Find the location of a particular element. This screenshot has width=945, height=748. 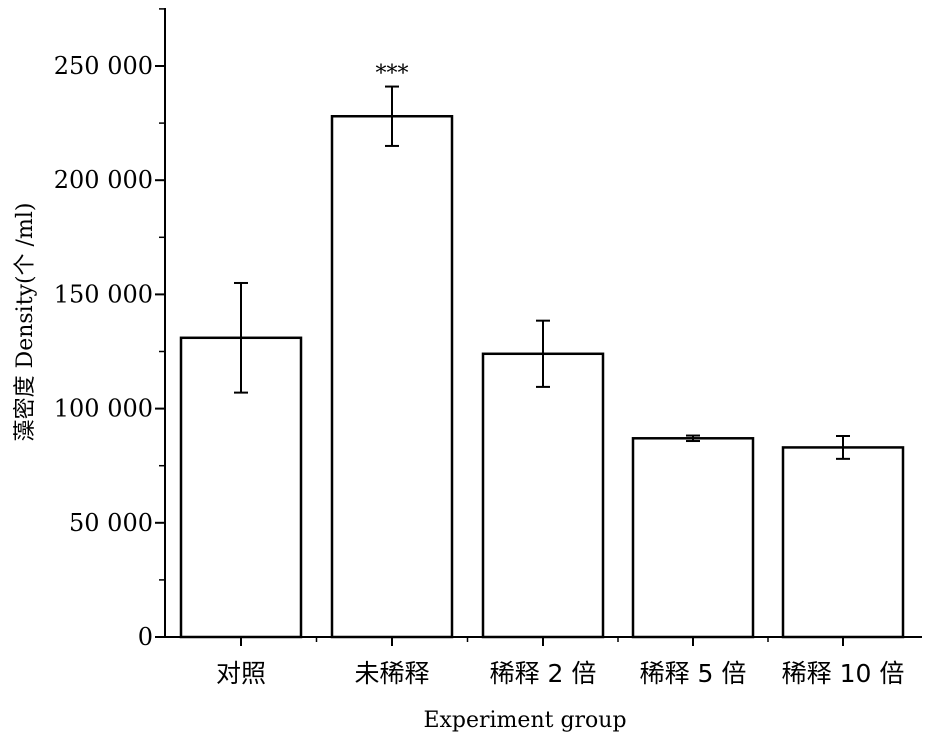

annotations: *** is located at coordinates (392, 74).